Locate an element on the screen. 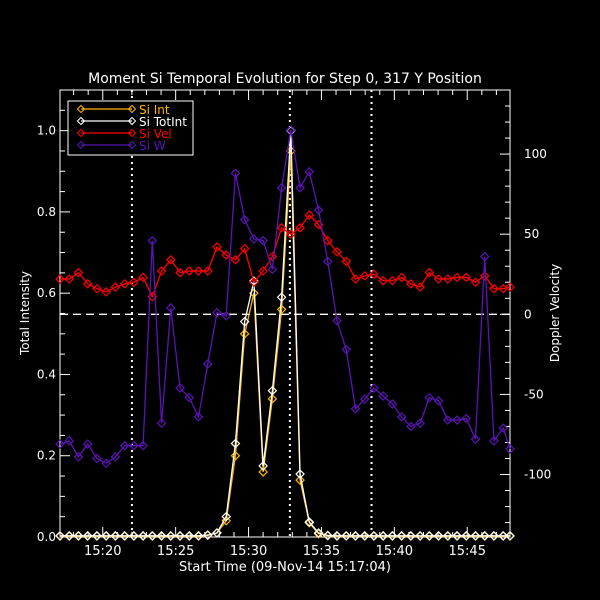 This screenshot has width=600, height=600. y-tick-label: 0.6 is located at coordinates (46, 293).